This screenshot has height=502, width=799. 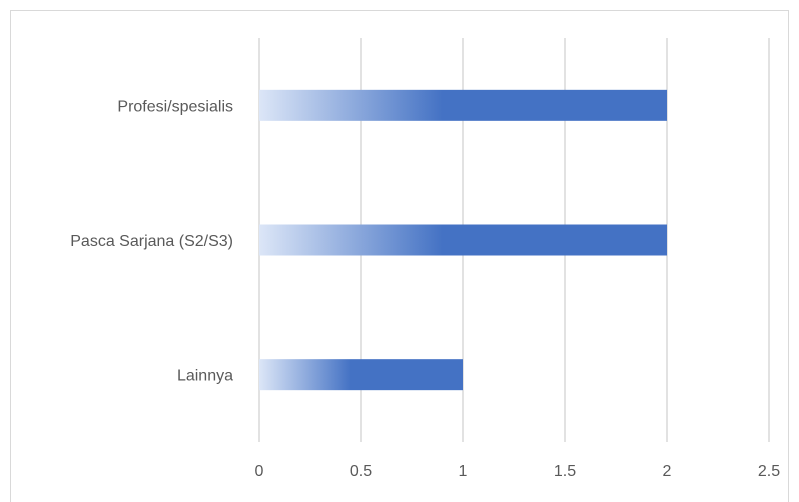 What do you see at coordinates (175, 106) in the screenshot?
I see `category-label: Profesi/spesialis` at bounding box center [175, 106].